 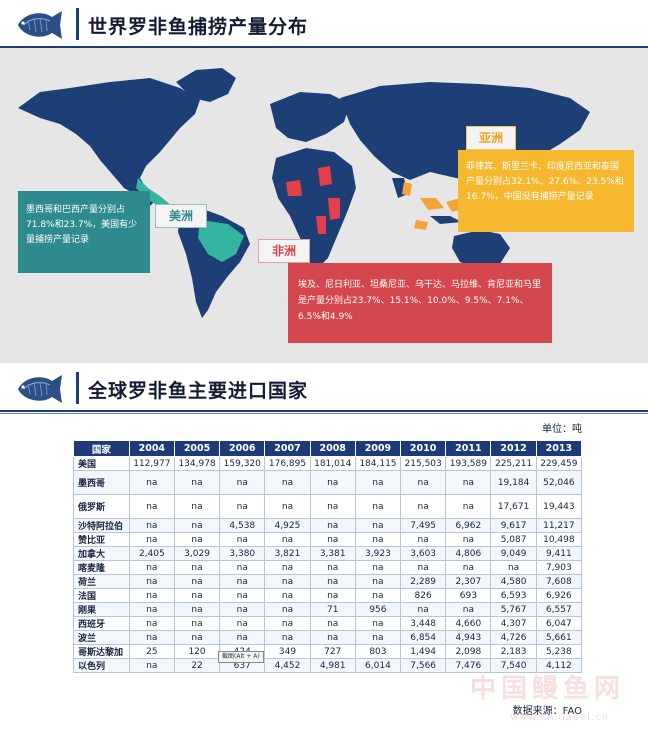 What do you see at coordinates (181, 216) in the screenshot?
I see `america-label: 美洲` at bounding box center [181, 216].